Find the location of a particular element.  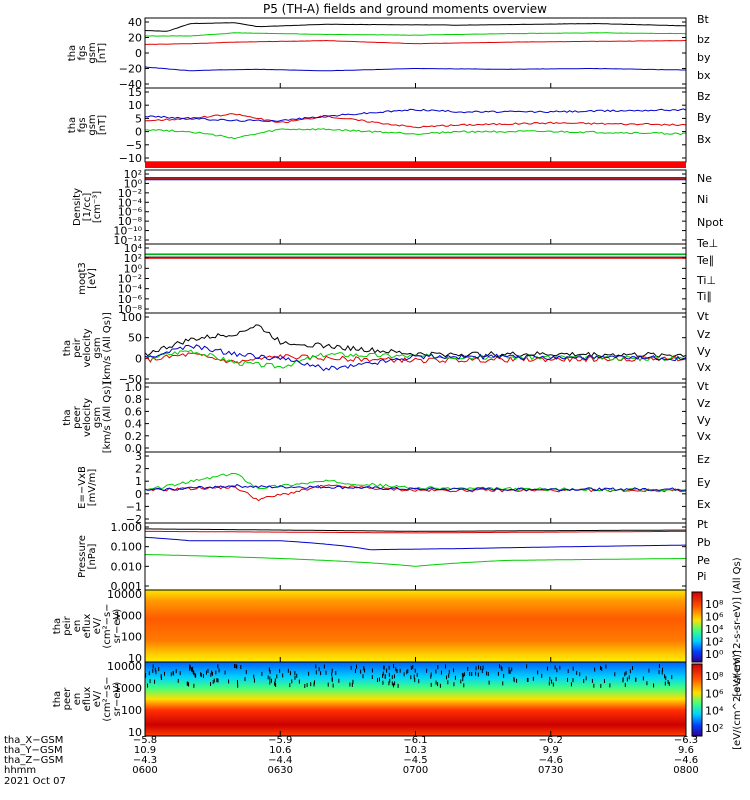

legend-label: Pe is located at coordinates (703, 560).